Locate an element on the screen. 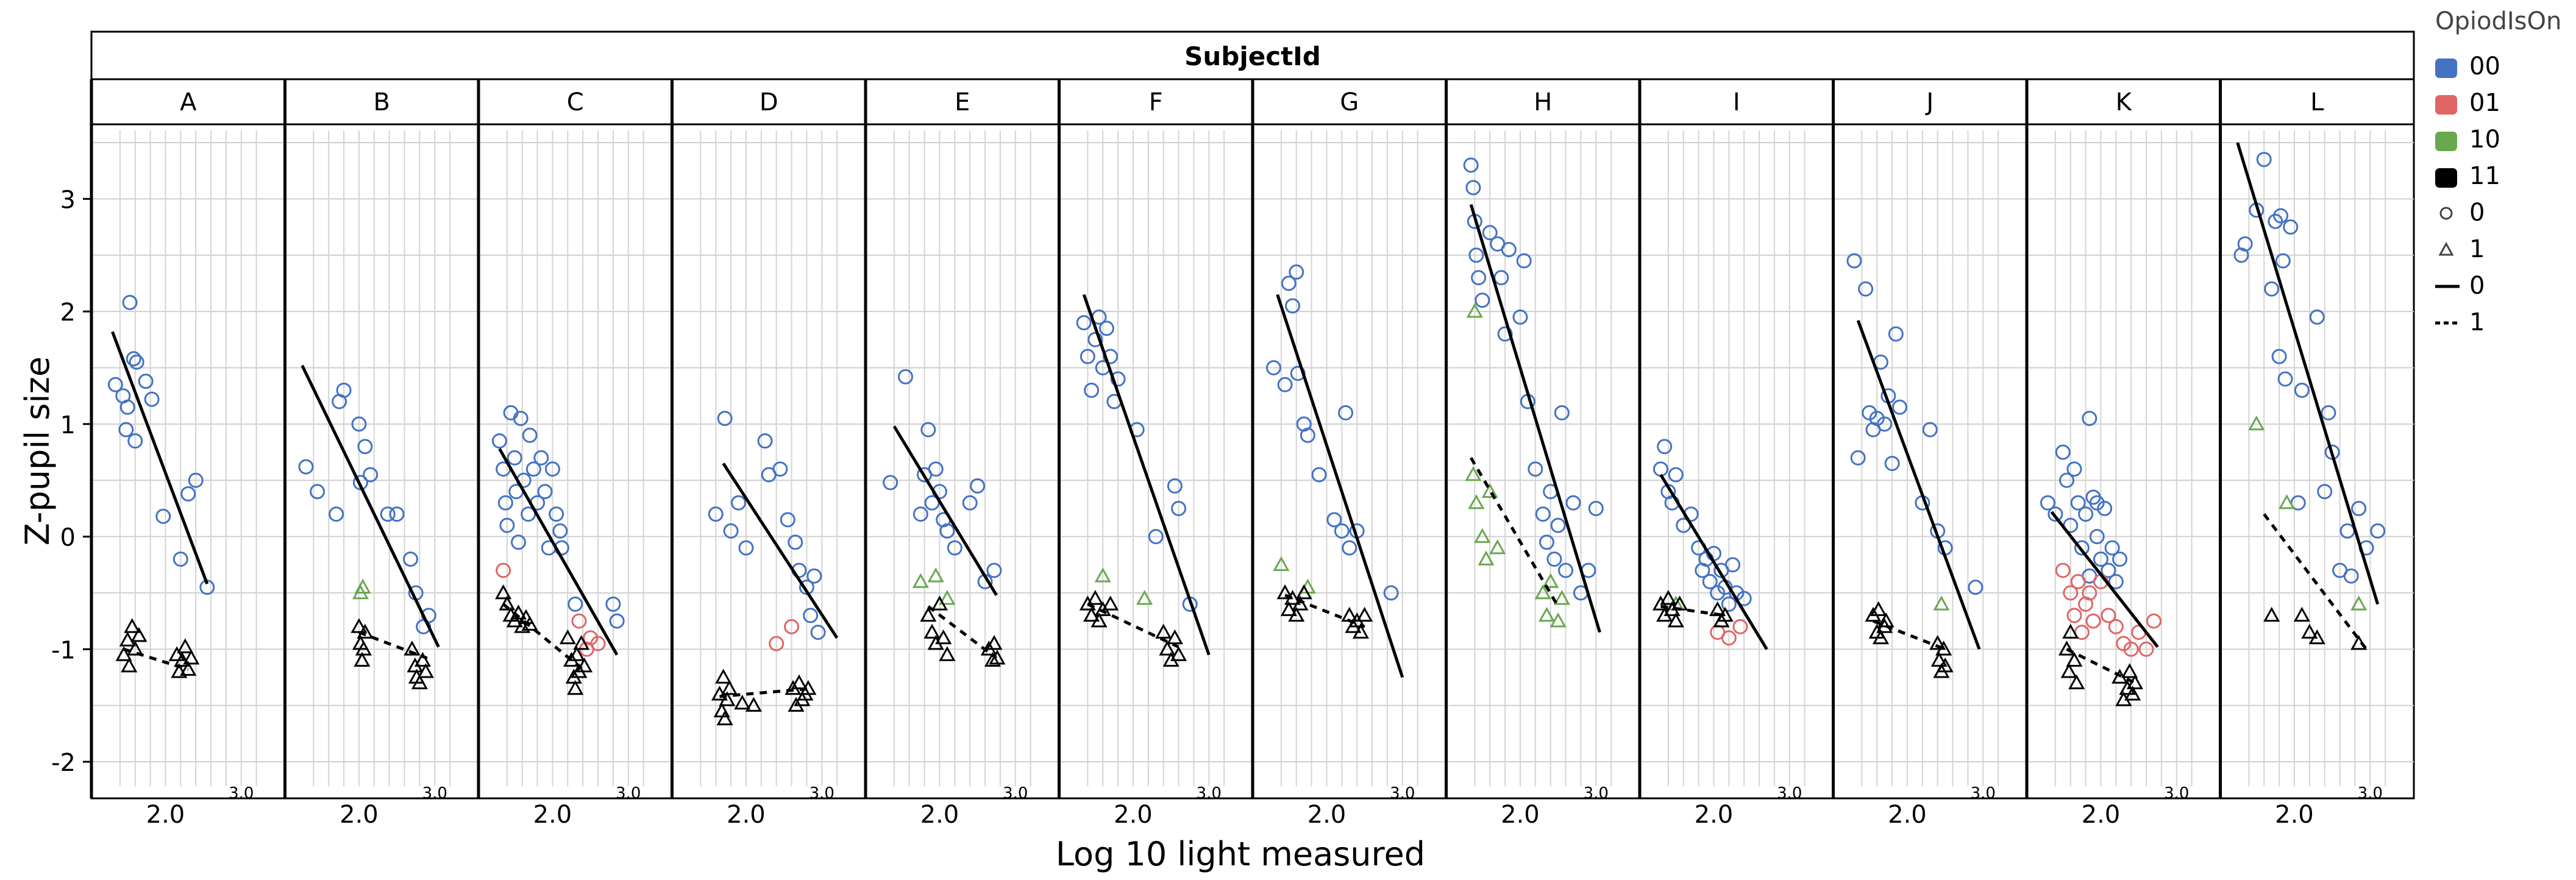 Image resolution: width=2576 pixels, height=880 pixels. subject-header-box is located at coordinates (1252, 55).